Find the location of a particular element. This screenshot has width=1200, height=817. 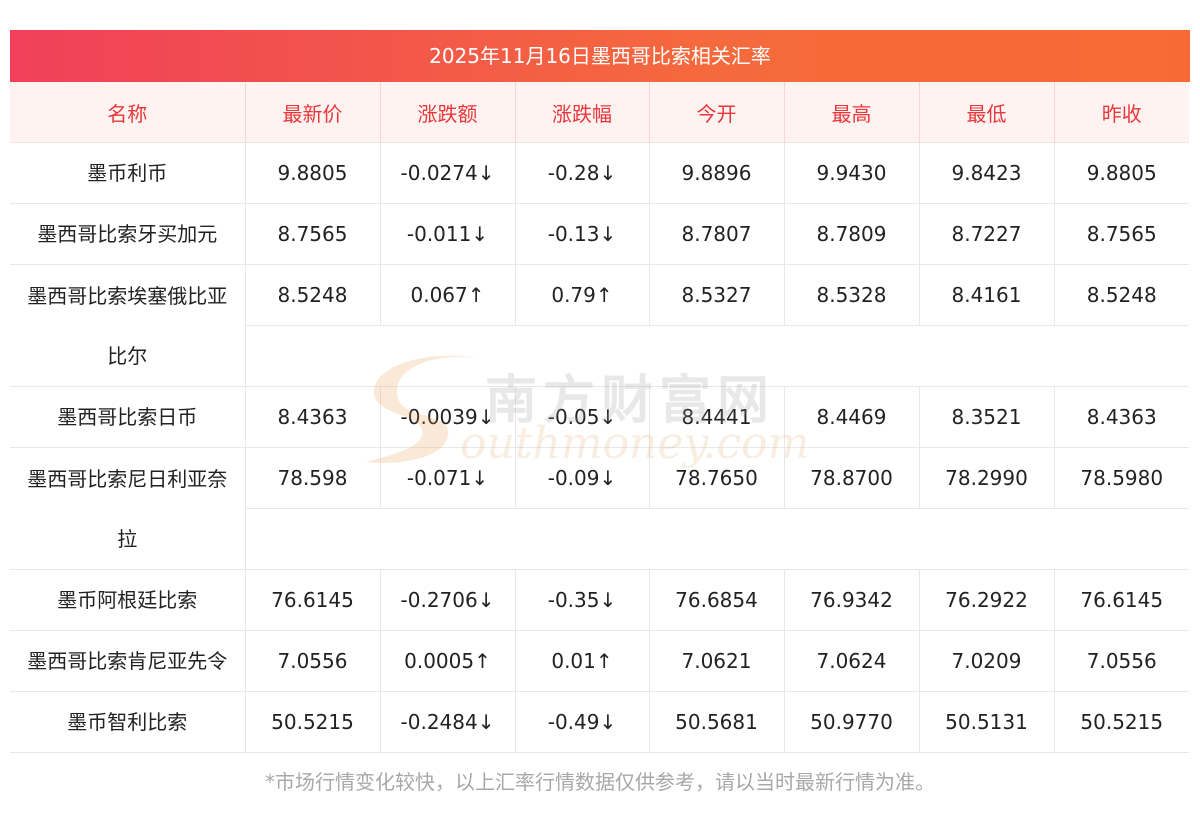

currency-pair-name-line1: 墨西哥比索埃塞俄比亚 is located at coordinates (127, 295).